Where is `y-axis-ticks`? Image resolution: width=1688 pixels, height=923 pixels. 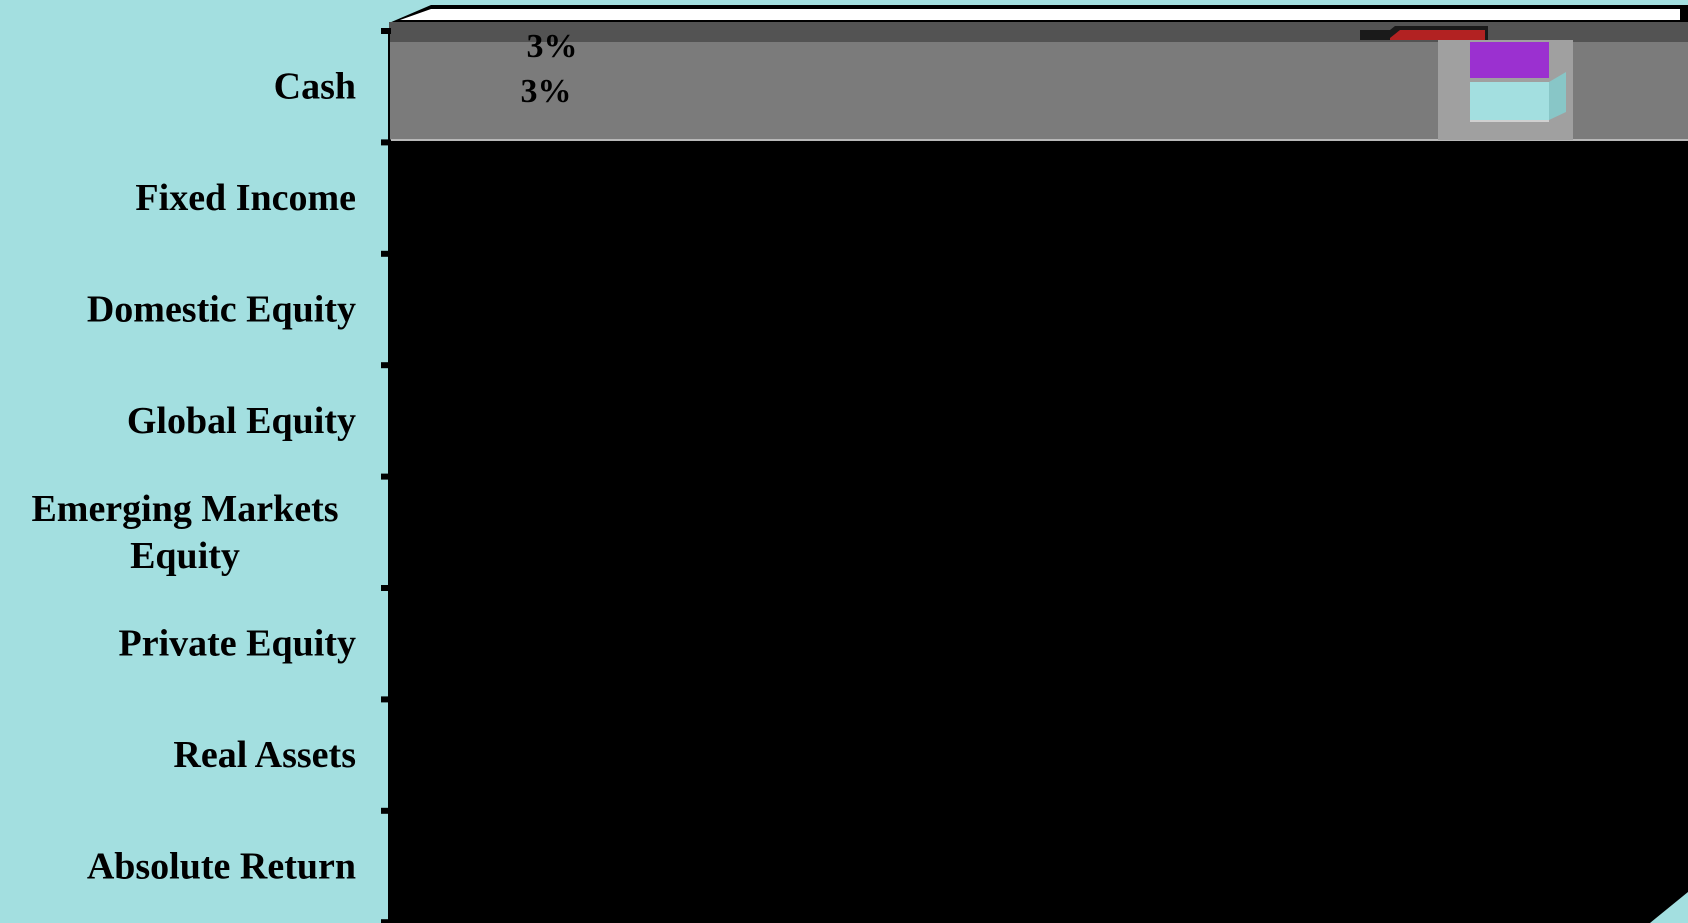
y-axis-ticks is located at coordinates (386, 475).